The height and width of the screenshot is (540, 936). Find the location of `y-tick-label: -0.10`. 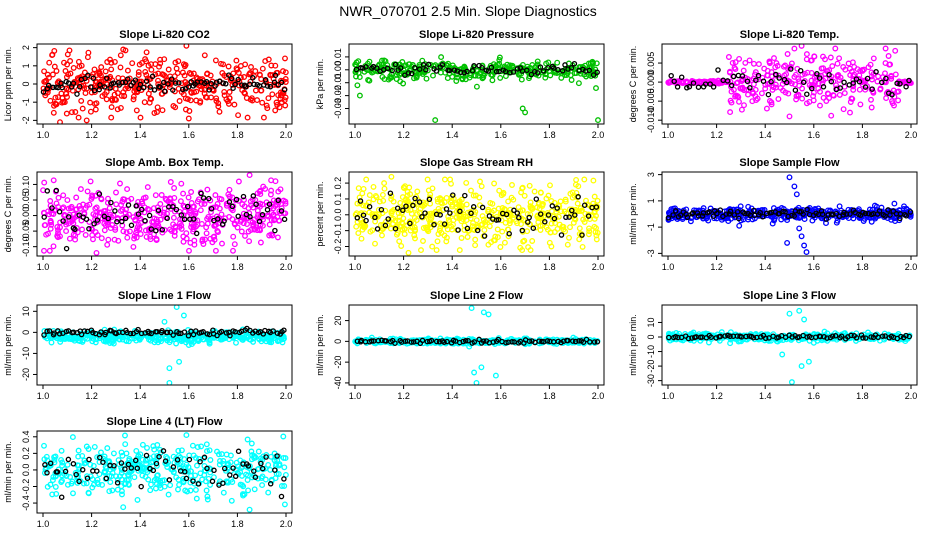

y-tick-label: -0.10 is located at coordinates (26, 246).